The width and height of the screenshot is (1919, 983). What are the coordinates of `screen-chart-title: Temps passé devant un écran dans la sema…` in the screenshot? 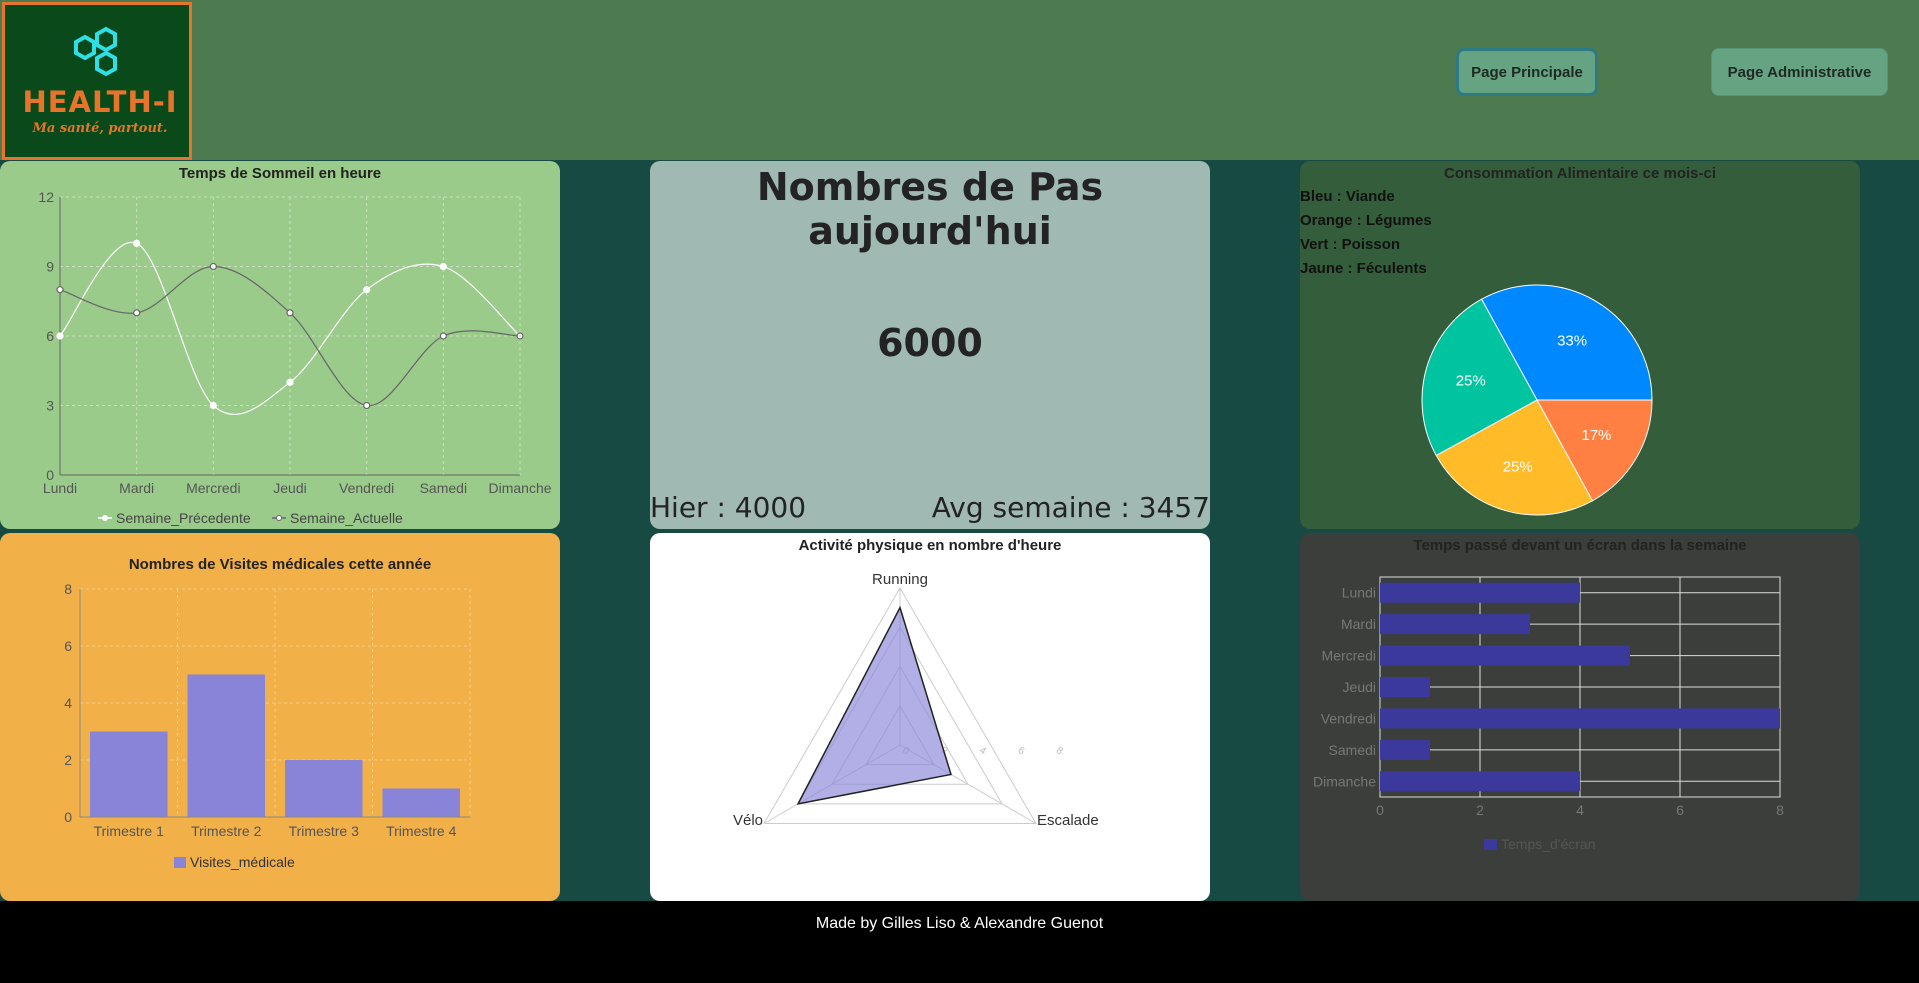 It's located at (1580, 545).